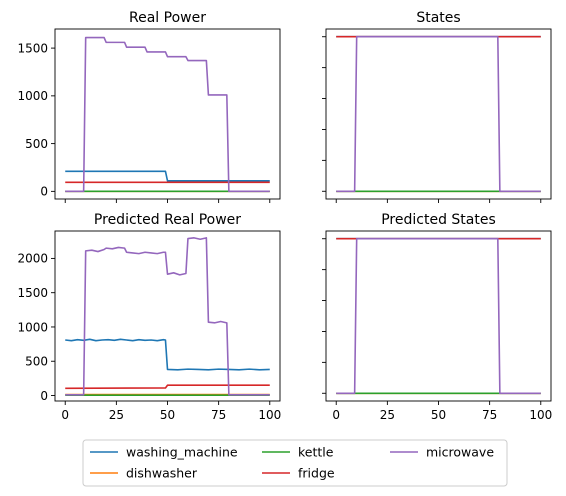  I want to click on legend-item-washing-machine: washing_machine, so click(164, 452).